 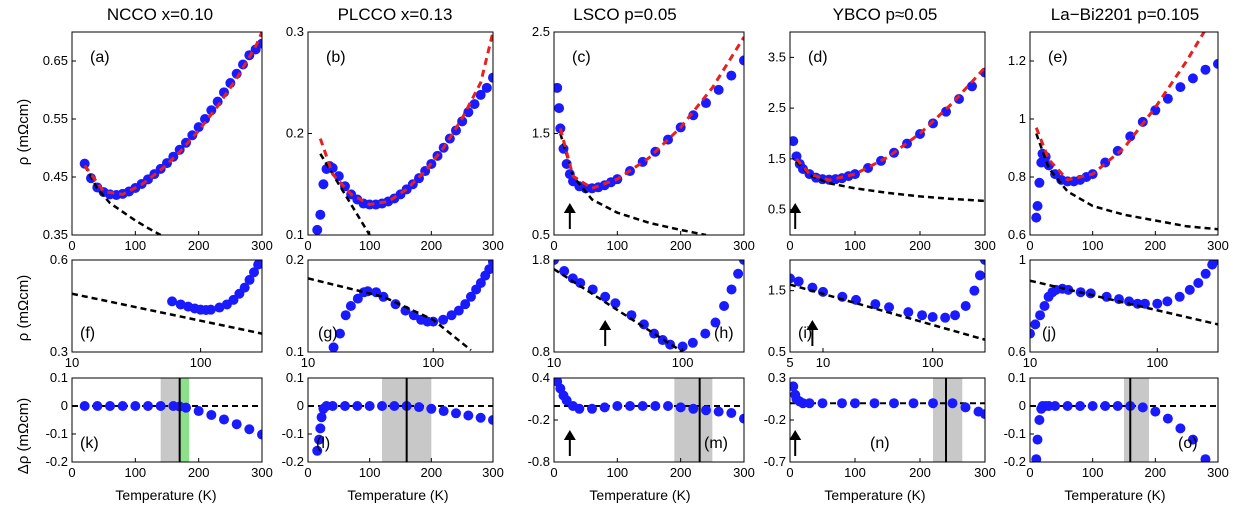 I want to click on fit-line-partial, so click(x=122, y=199).